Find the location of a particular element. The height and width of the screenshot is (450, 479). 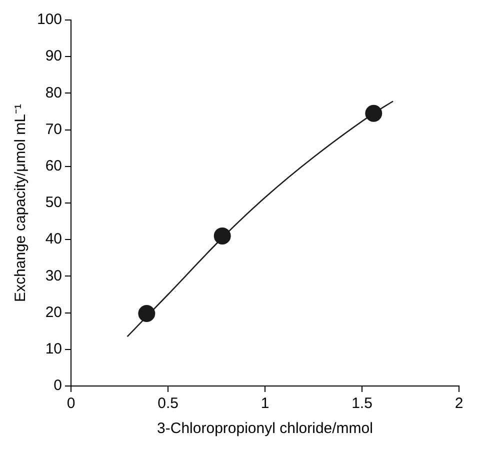

x-axis-title: 3-Chloropropionyl chloride/mmol is located at coordinates (265, 429).